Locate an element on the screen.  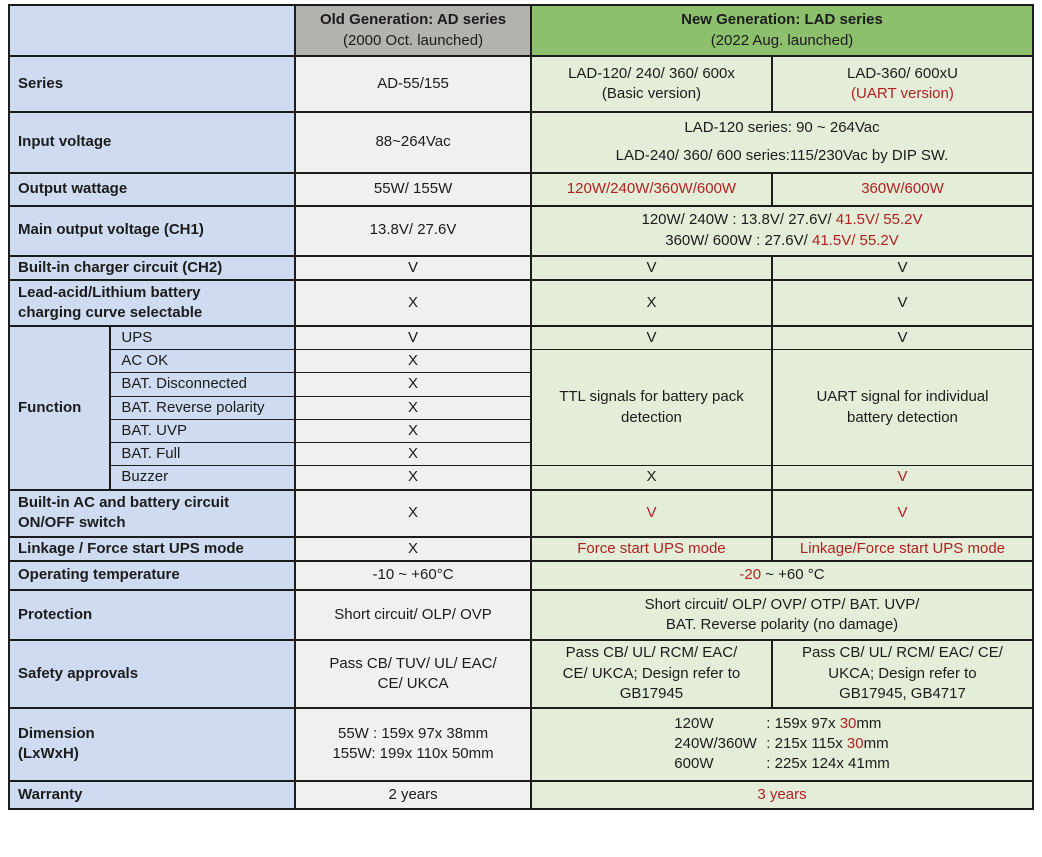
text-run: CE/ UKCA; Design refer to is located at coordinates (651, 673).